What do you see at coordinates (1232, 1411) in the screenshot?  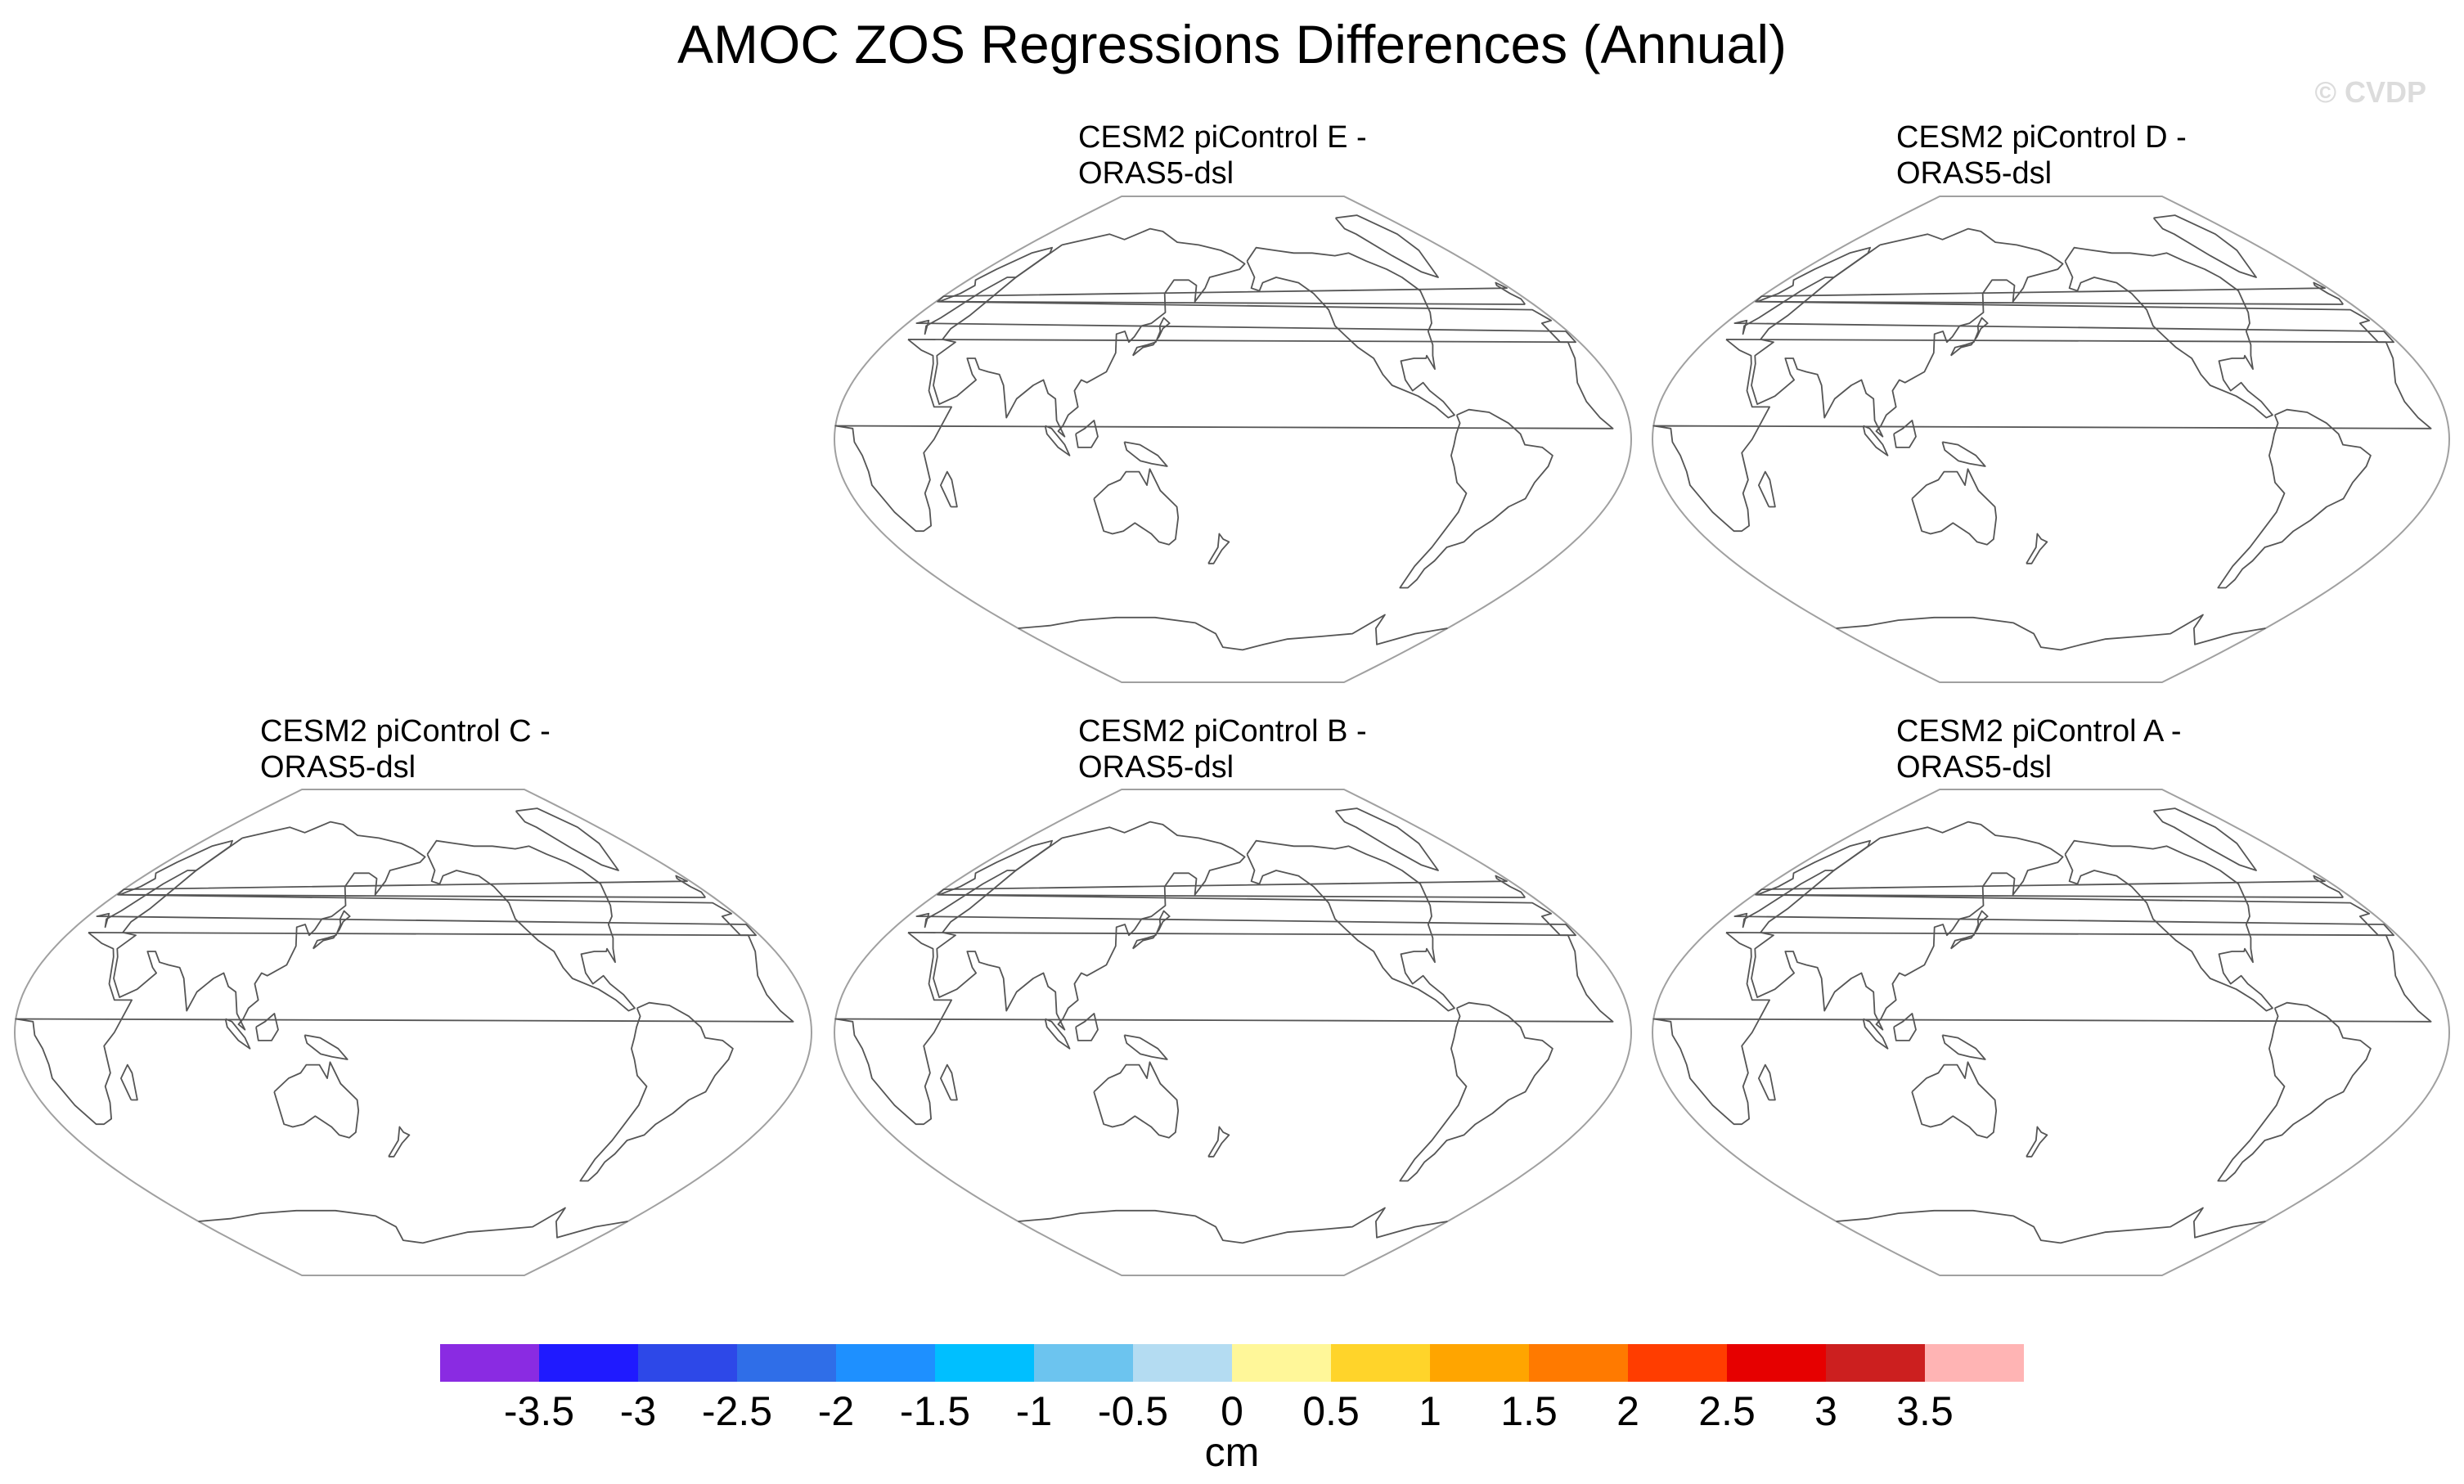 I see `colorbar-tick-label: 0` at bounding box center [1232, 1411].